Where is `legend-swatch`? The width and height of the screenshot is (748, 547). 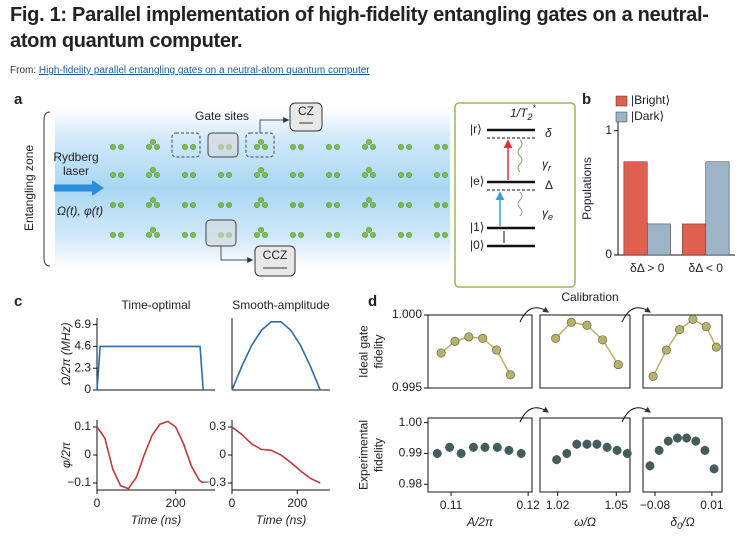 legend-swatch is located at coordinates (621, 117).